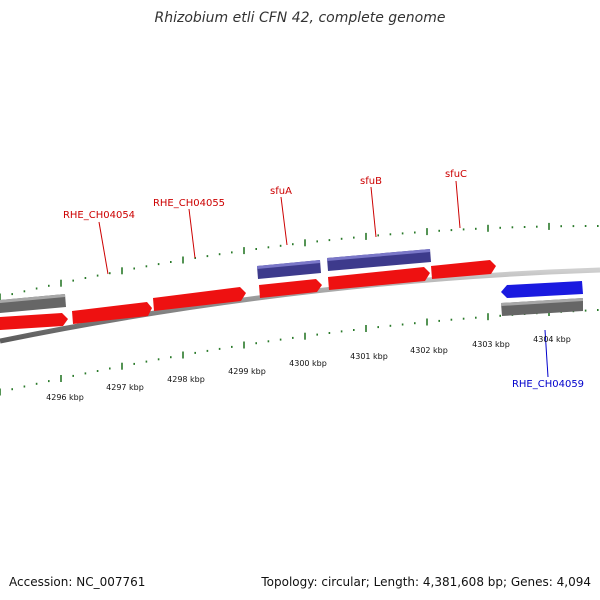 This screenshot has width=600, height=600. What do you see at coordinates (456, 174) in the screenshot?
I see `gene-label-sfuc: sfuC` at bounding box center [456, 174].